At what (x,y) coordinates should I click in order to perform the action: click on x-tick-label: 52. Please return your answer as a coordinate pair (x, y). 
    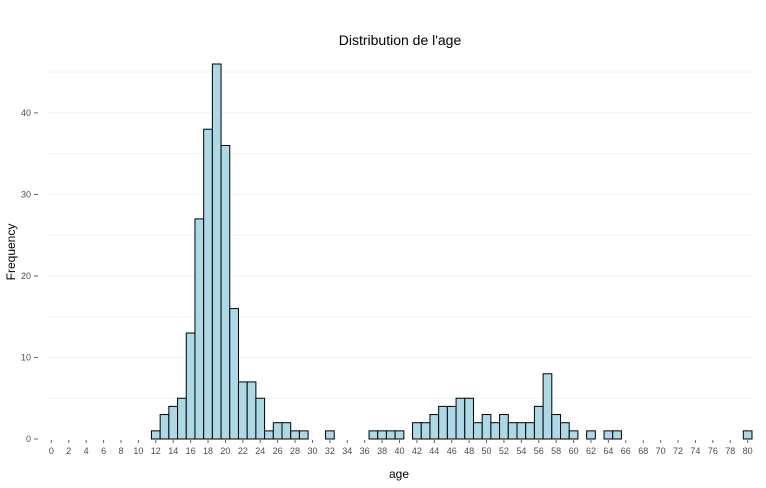
    Looking at the image, I should click on (504, 451).